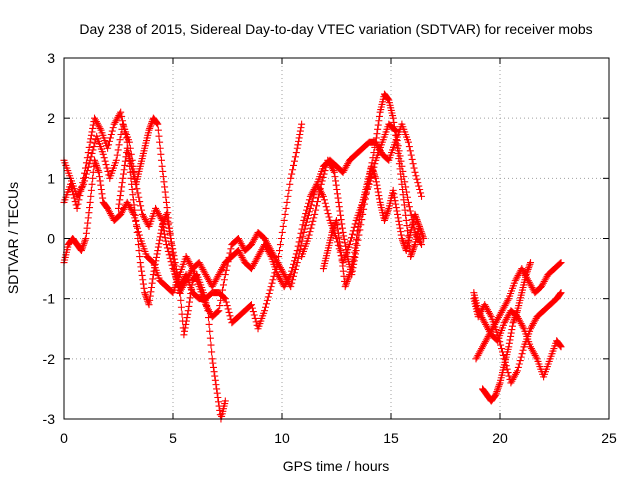 The height and width of the screenshot is (480, 640). I want to click on x-axis-label: GPS time / hours, so click(336, 466).